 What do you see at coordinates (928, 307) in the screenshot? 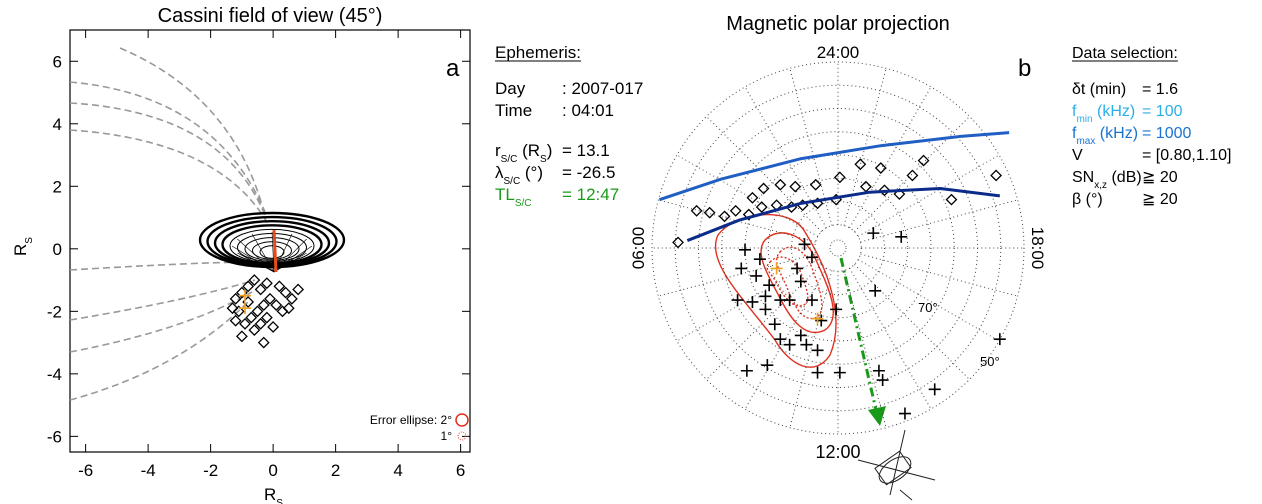
I see `lat-label: 70°` at bounding box center [928, 307].